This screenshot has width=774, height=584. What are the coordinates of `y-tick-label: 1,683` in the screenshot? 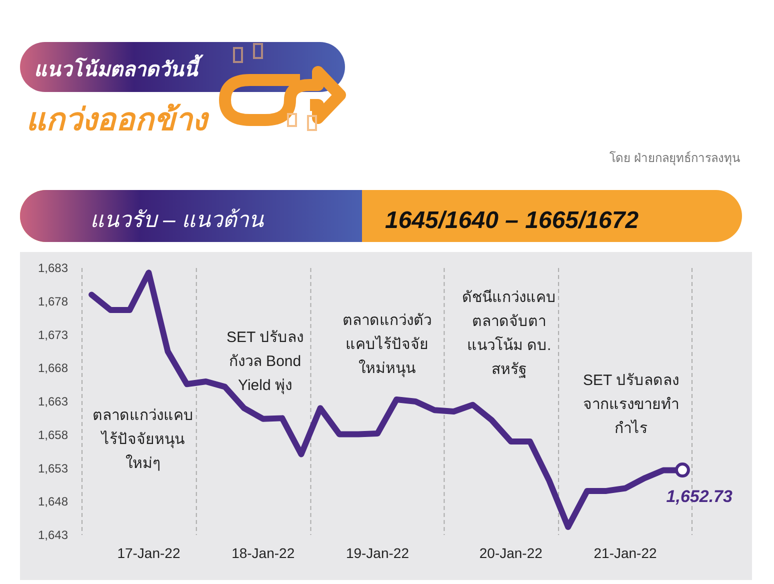 It's located at (53, 268).